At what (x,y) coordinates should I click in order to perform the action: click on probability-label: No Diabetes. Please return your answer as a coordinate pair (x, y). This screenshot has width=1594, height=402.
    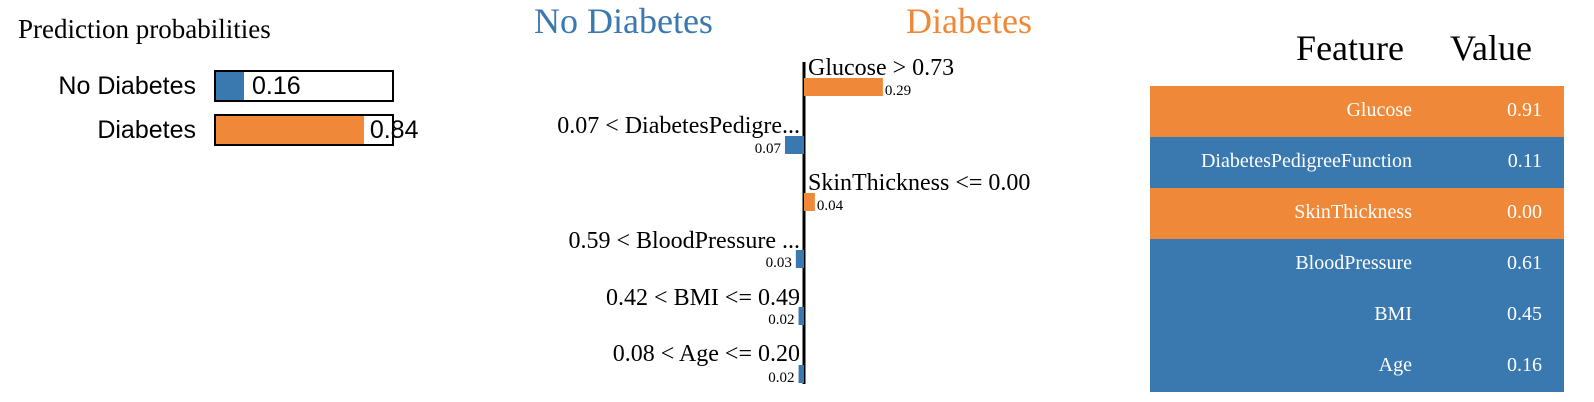
    Looking at the image, I should click on (127, 86).